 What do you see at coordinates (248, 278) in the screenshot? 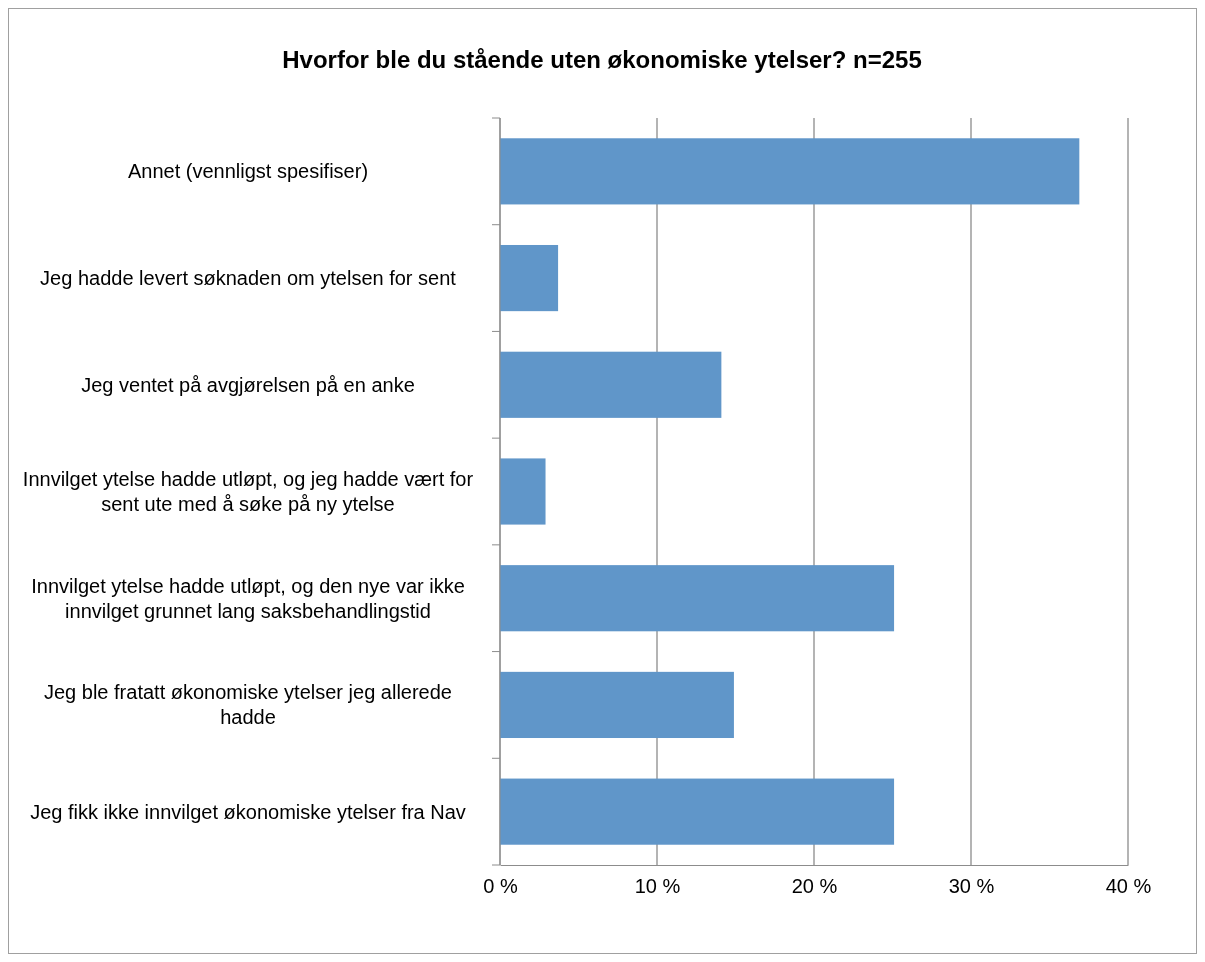
I see `y-tick-label: Jeg hadde levert søknaden om ytelsen for sent` at bounding box center [248, 278].